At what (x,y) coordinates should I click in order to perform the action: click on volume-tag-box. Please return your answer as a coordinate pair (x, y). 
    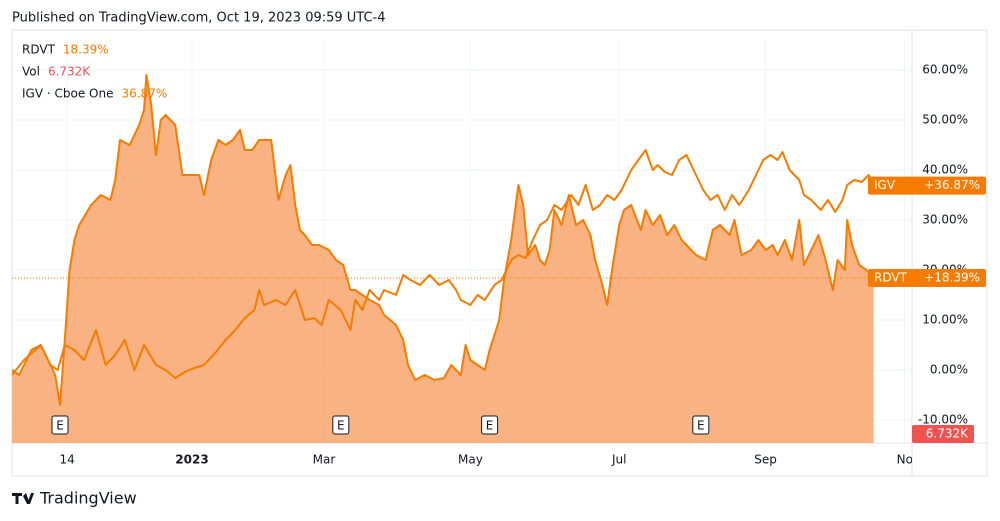
    Looking at the image, I should click on (943, 434).